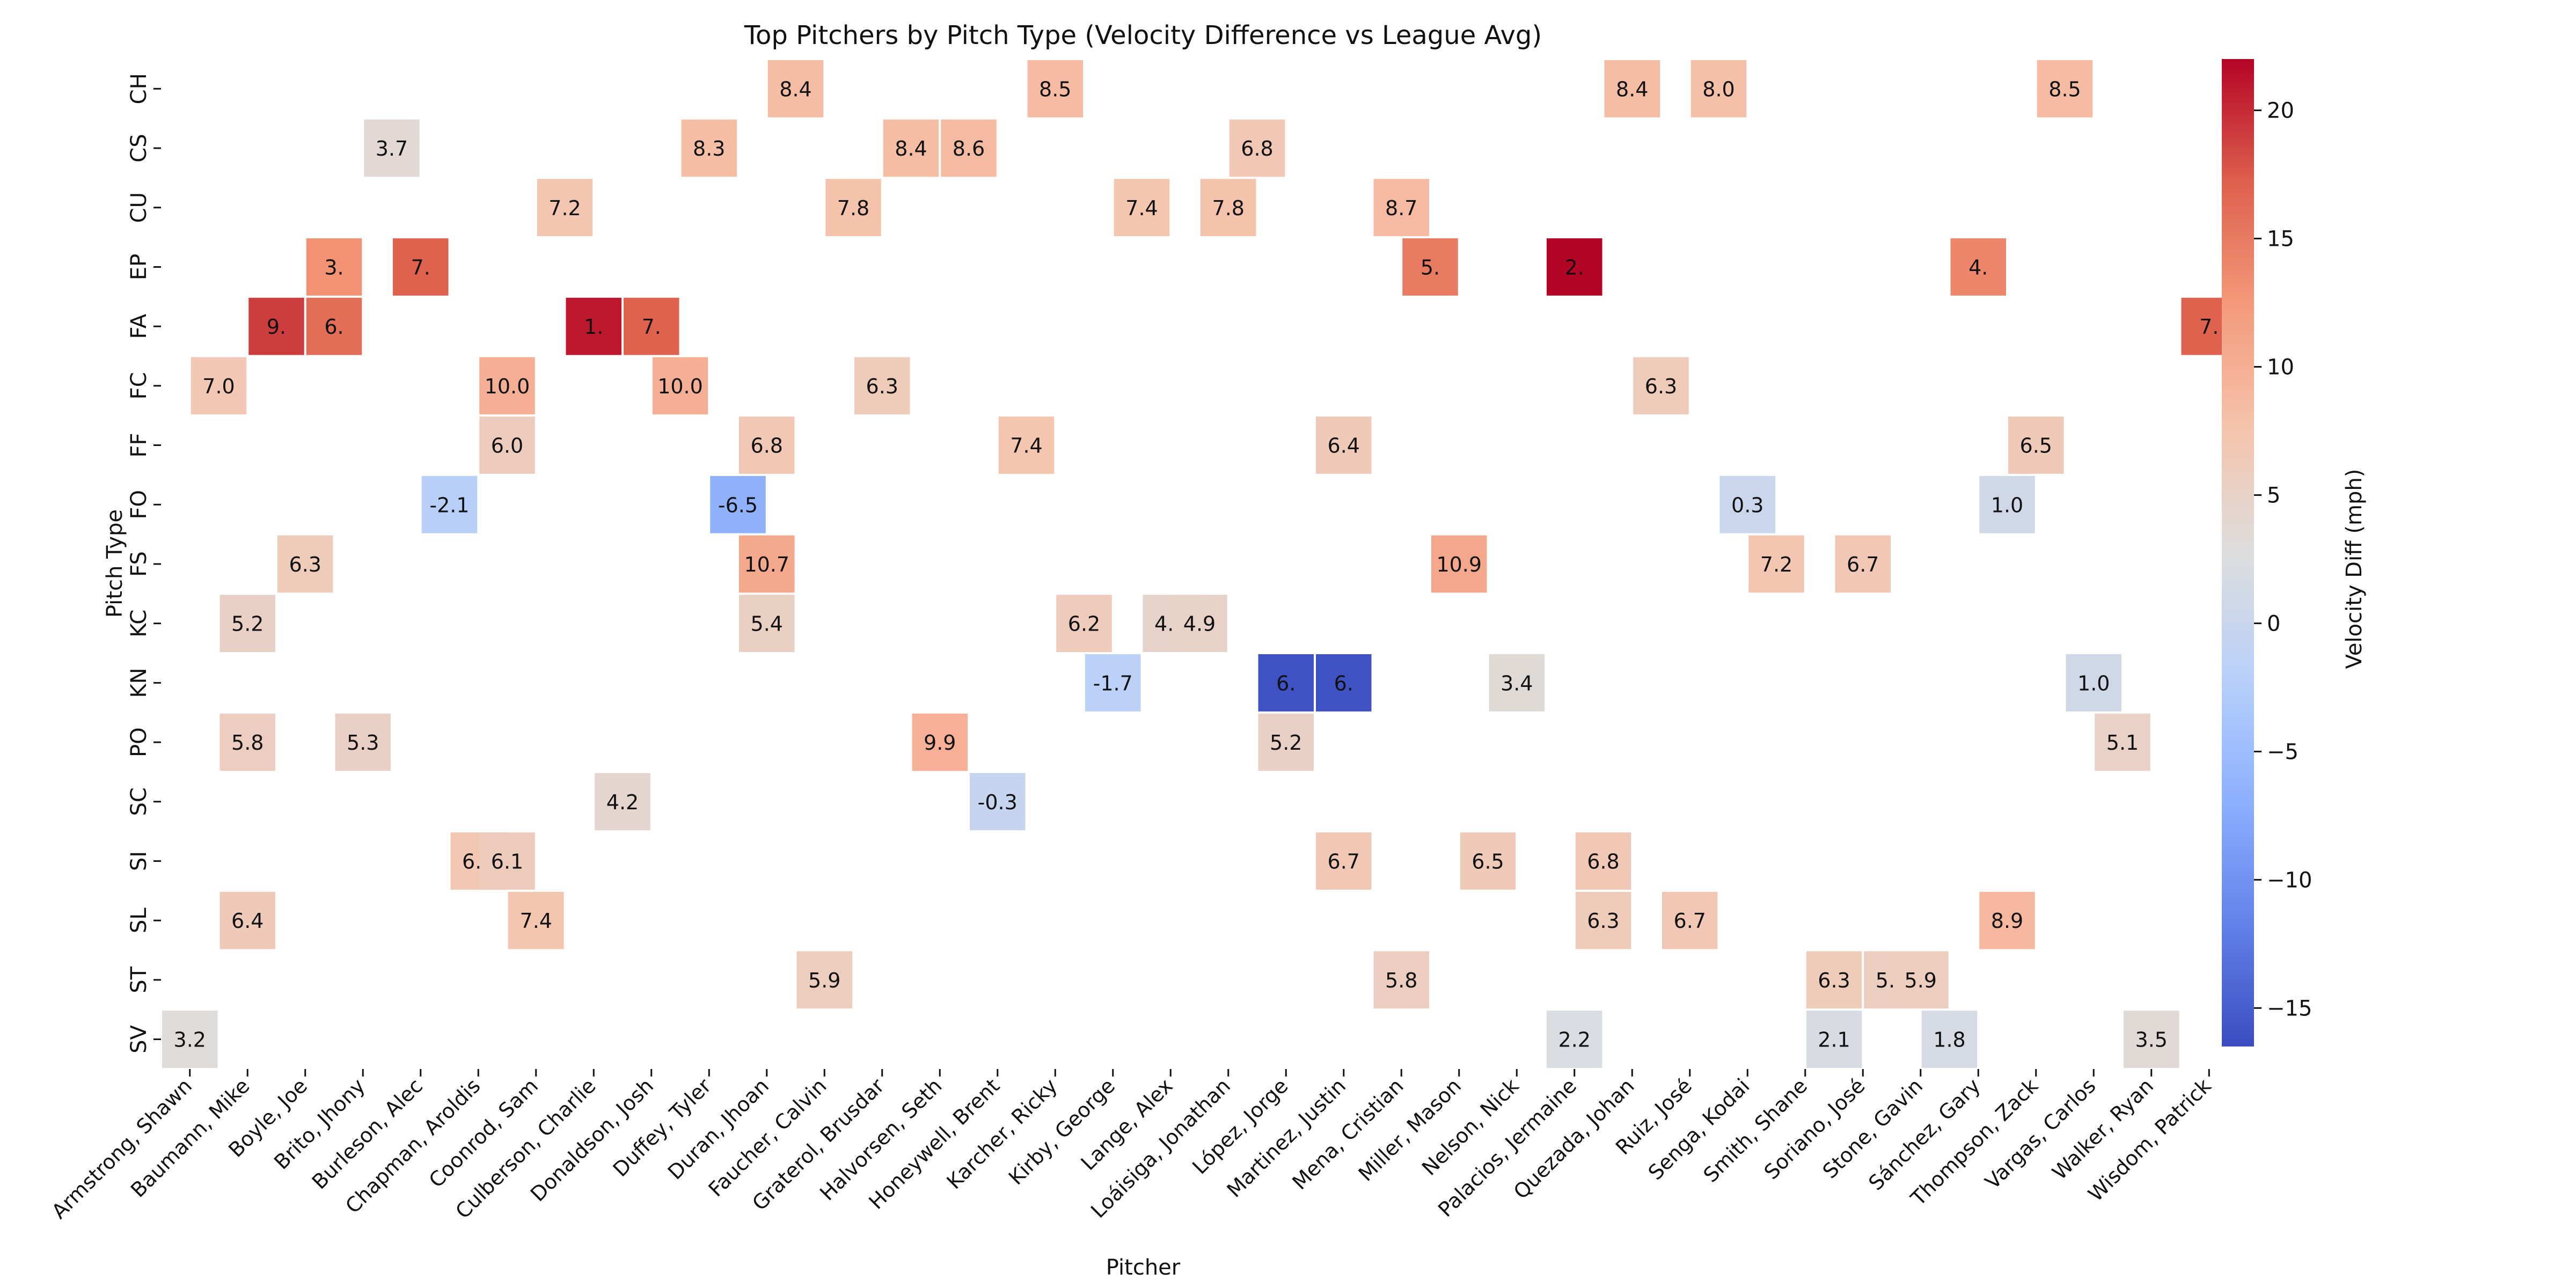 The width and height of the screenshot is (2576, 1288). I want to click on cell-value-label: 6.2, so click(1084, 624).